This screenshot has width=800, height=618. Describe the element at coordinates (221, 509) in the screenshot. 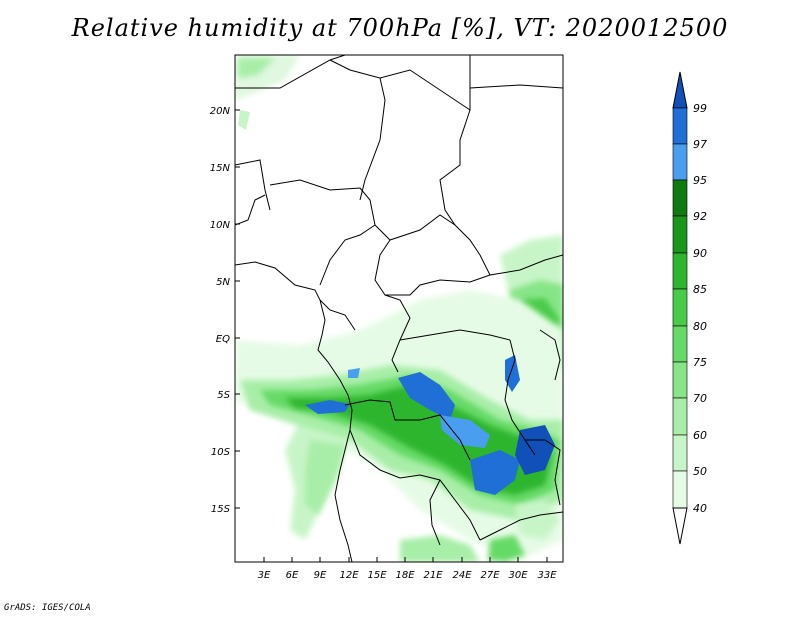

I see `lat-label: 15S` at that location.